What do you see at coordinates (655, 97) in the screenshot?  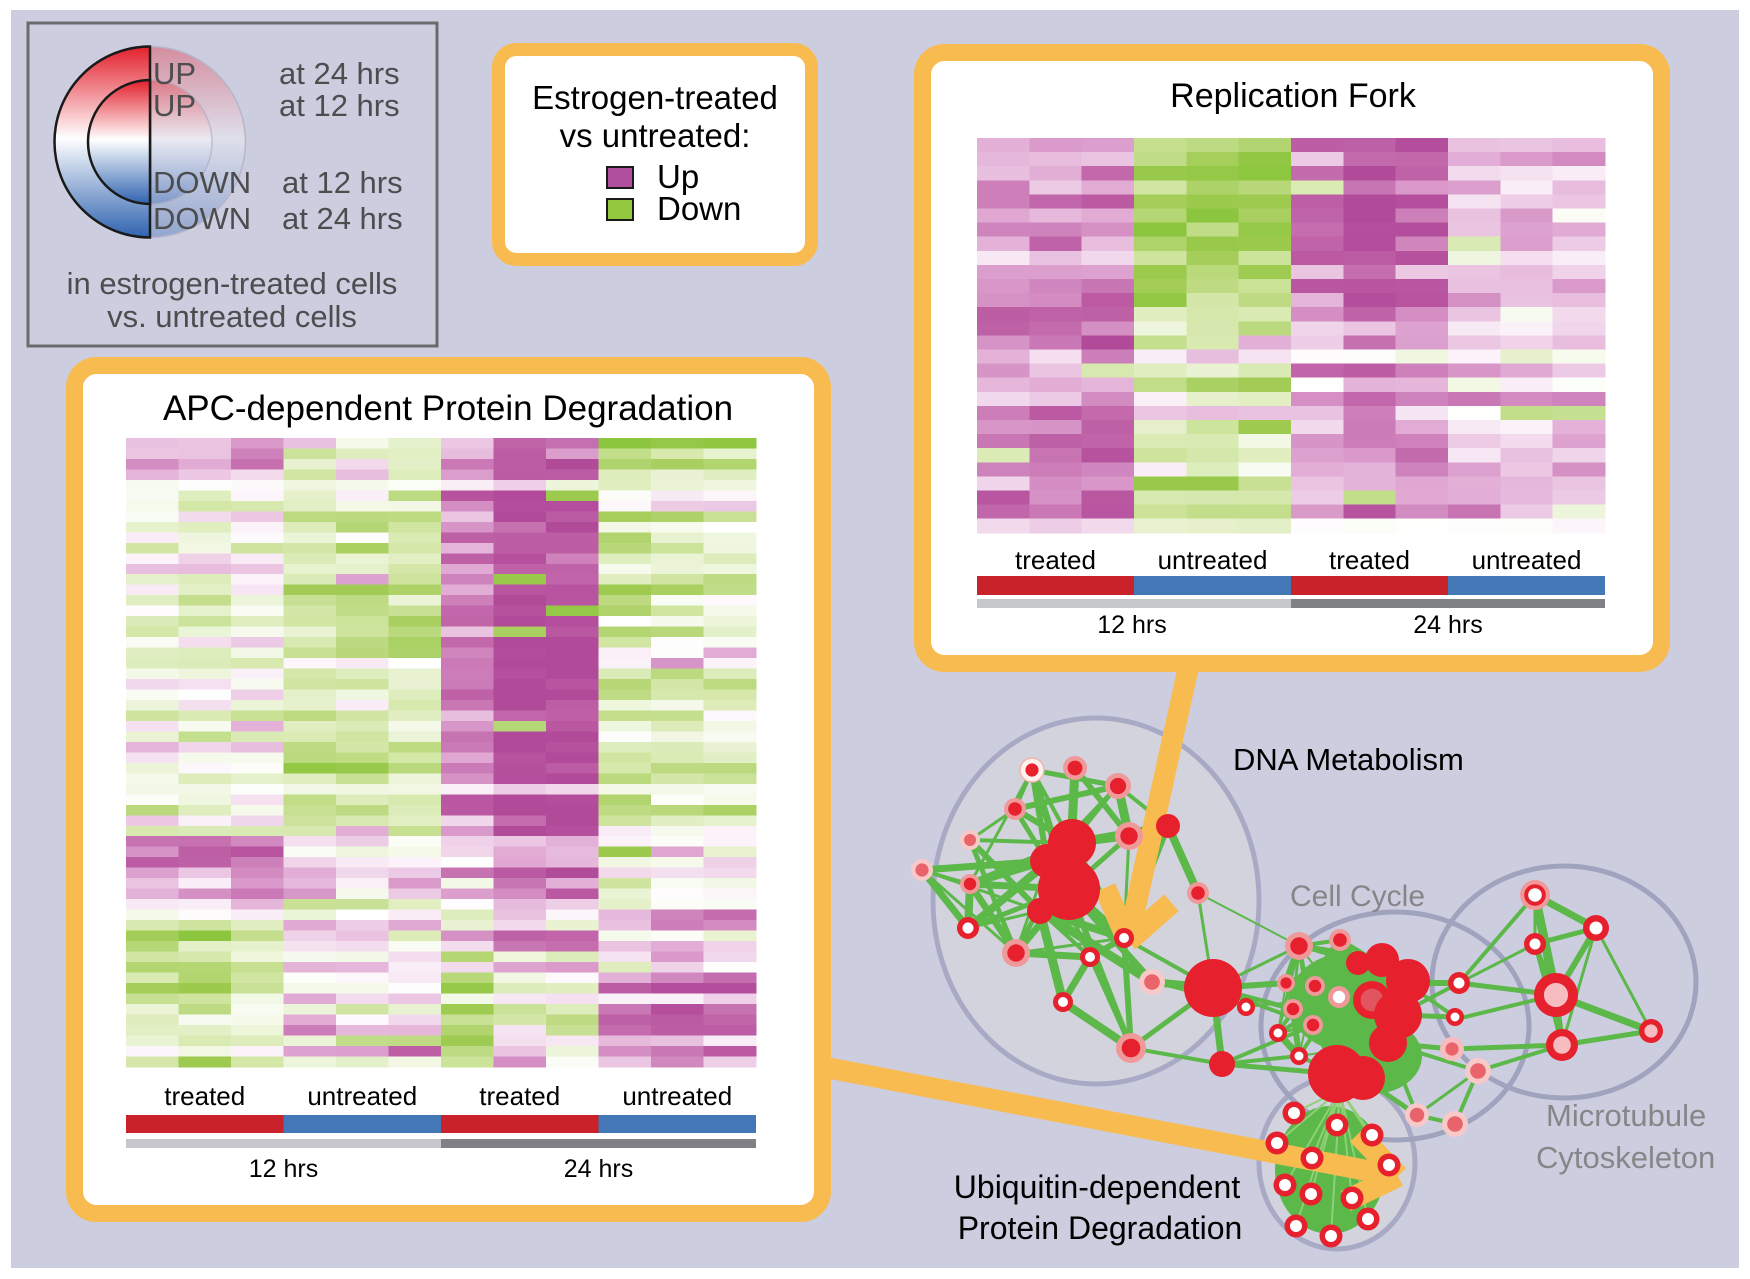 I see `svg-text: Estrogen-treated` at bounding box center [655, 97].